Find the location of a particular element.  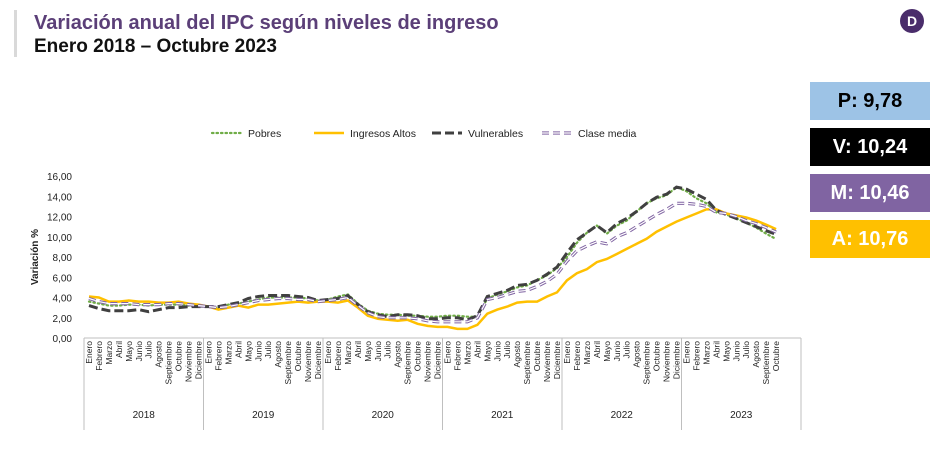

y-tick-label: 2,00 is located at coordinates (63, 319).